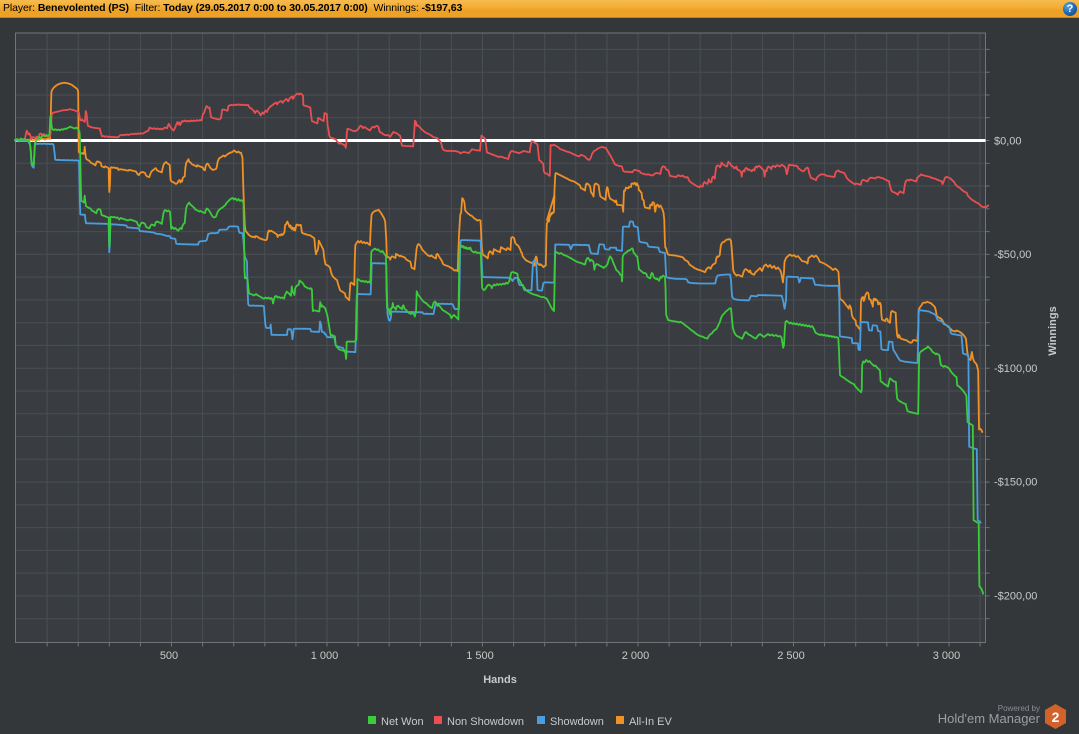 The height and width of the screenshot is (734, 1079). Describe the element at coordinates (577, 722) in the screenshot. I see `svg-text: Showdown` at that location.